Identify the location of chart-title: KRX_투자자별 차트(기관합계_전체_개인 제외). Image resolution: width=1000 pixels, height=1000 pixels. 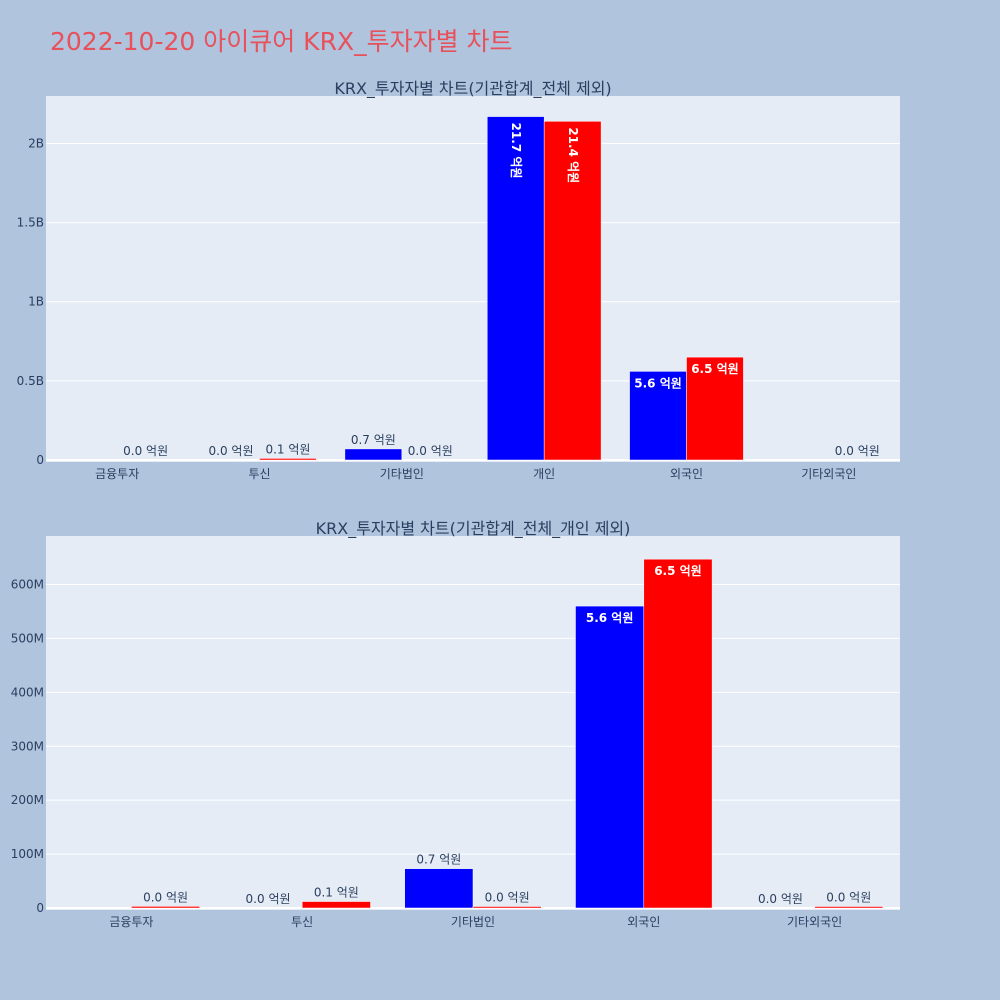
(473, 529).